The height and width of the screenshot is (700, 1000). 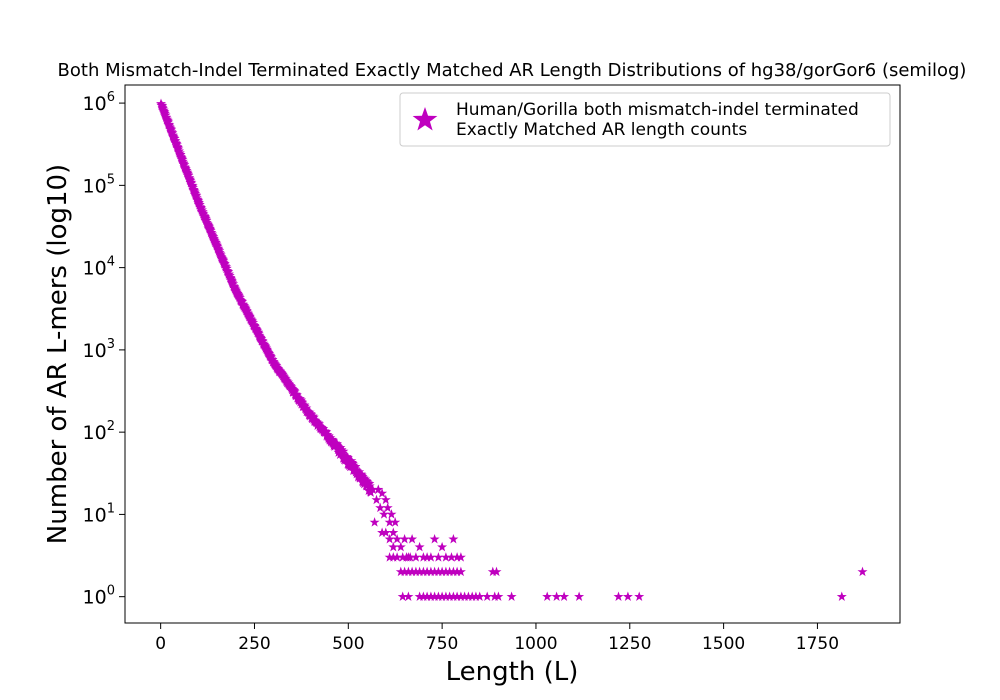 I want to click on x-axis: 0 250 500 750 1000 1250 1500 1750, so click(x=497, y=638).